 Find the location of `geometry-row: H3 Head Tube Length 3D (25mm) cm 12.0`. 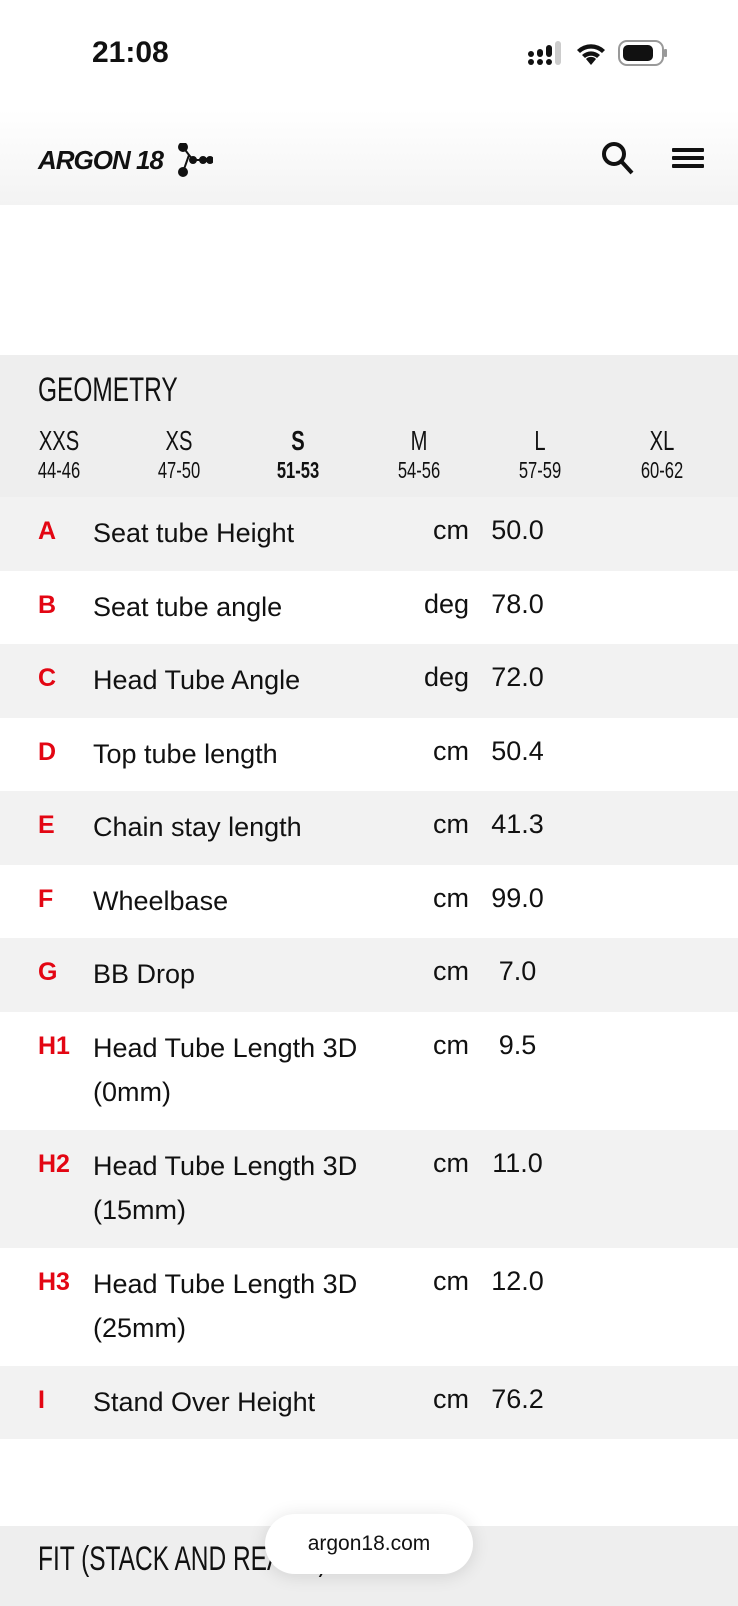

geometry-row: H3 Head Tube Length 3D (25mm) cm 12.0 is located at coordinates (369, 1307).